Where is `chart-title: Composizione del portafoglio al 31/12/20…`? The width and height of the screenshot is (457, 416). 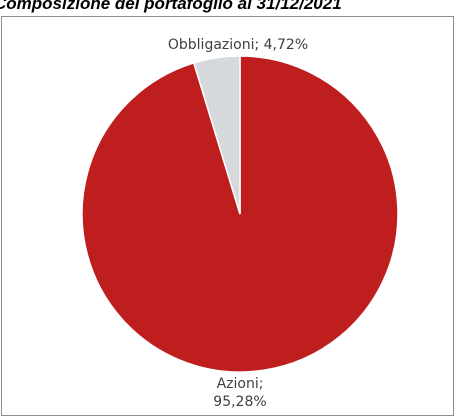
chart-title: Composizione del portafoglio al 31/12/20… is located at coordinates (171, 6).